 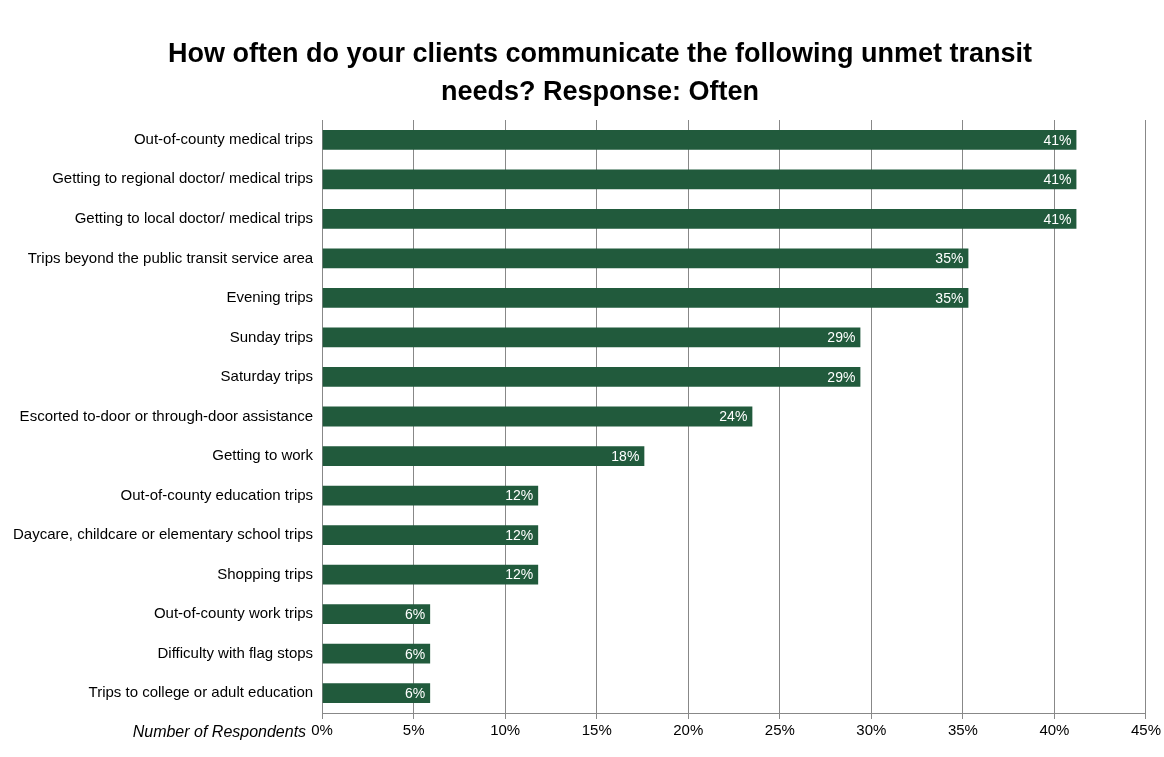 I want to click on x-tick-label: 40%, so click(x=1054, y=730).